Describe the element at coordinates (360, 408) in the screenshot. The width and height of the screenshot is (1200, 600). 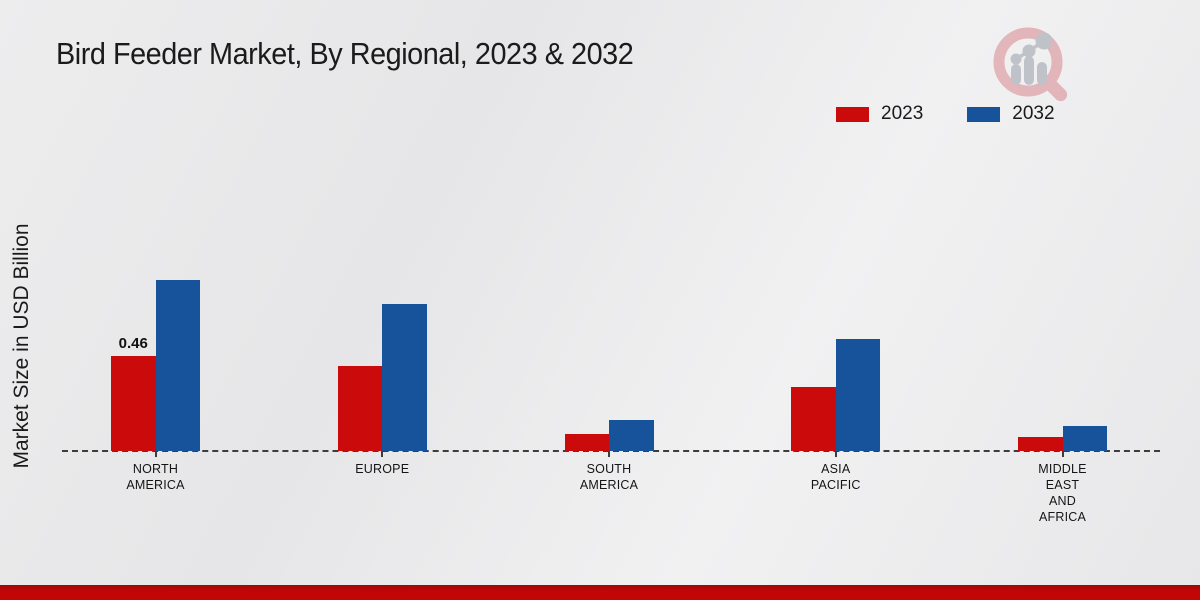
I see `bar-2023-europe` at that location.